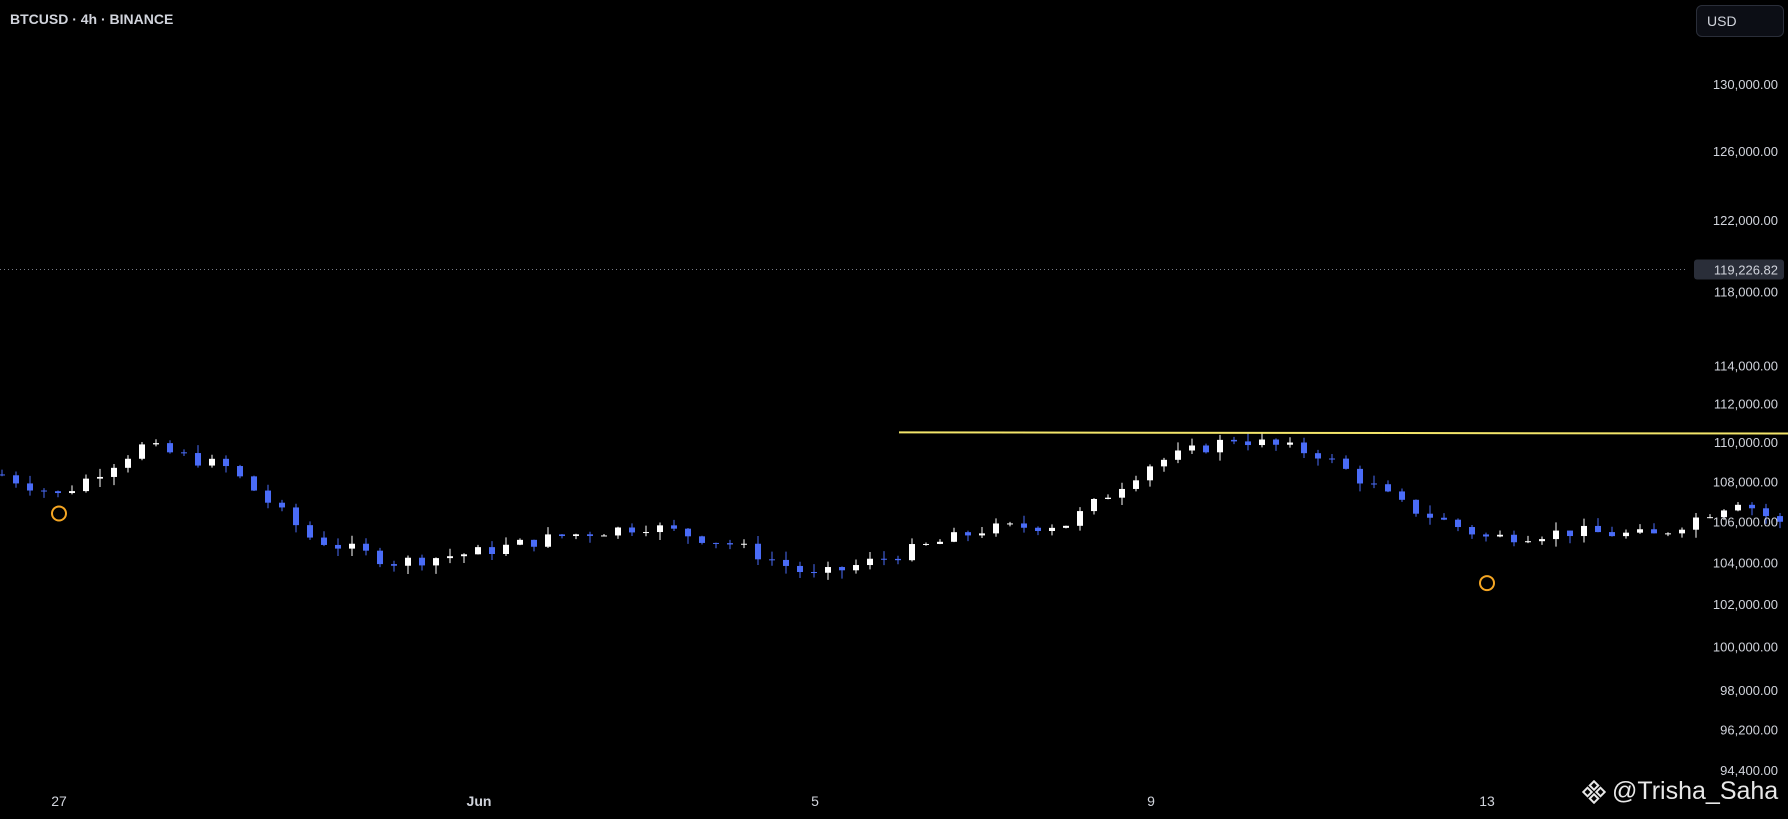 This screenshot has height=819, width=1788. What do you see at coordinates (1745, 84) in the screenshot?
I see `y-tick-label: 130,000.00` at bounding box center [1745, 84].